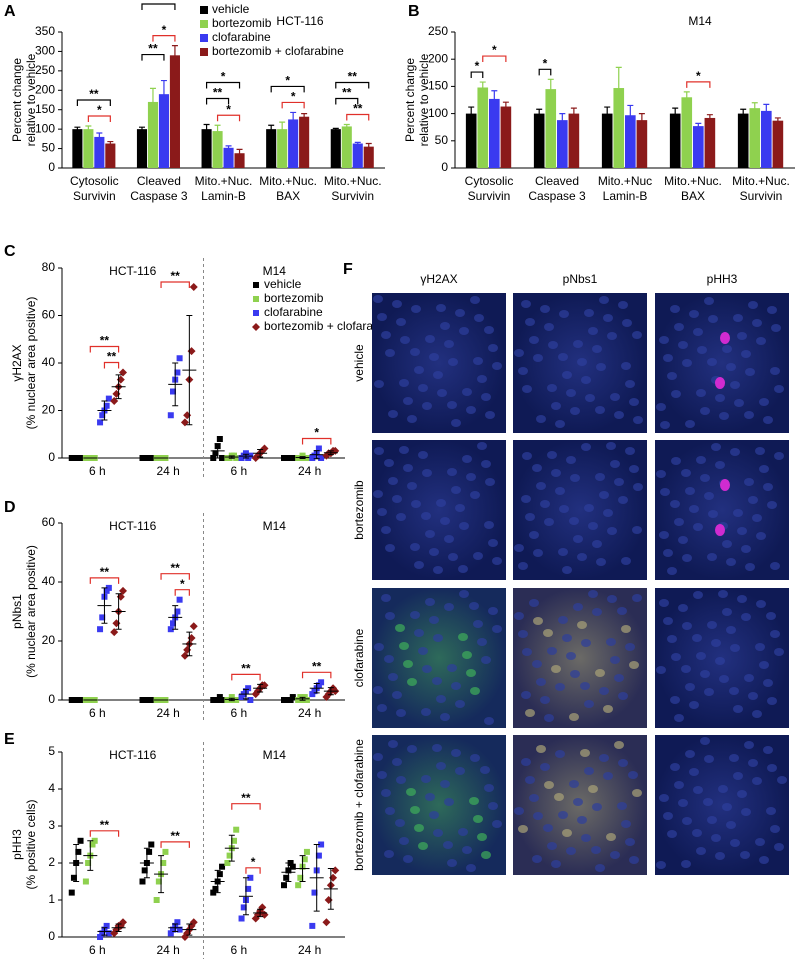 The image size is (800, 962). I want to click on micrograph, so click(439, 363).